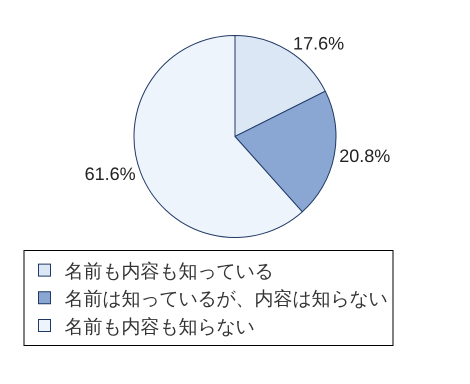  I want to click on legend-label: 名前は知っているが、内容は知らない, so click(226, 299).